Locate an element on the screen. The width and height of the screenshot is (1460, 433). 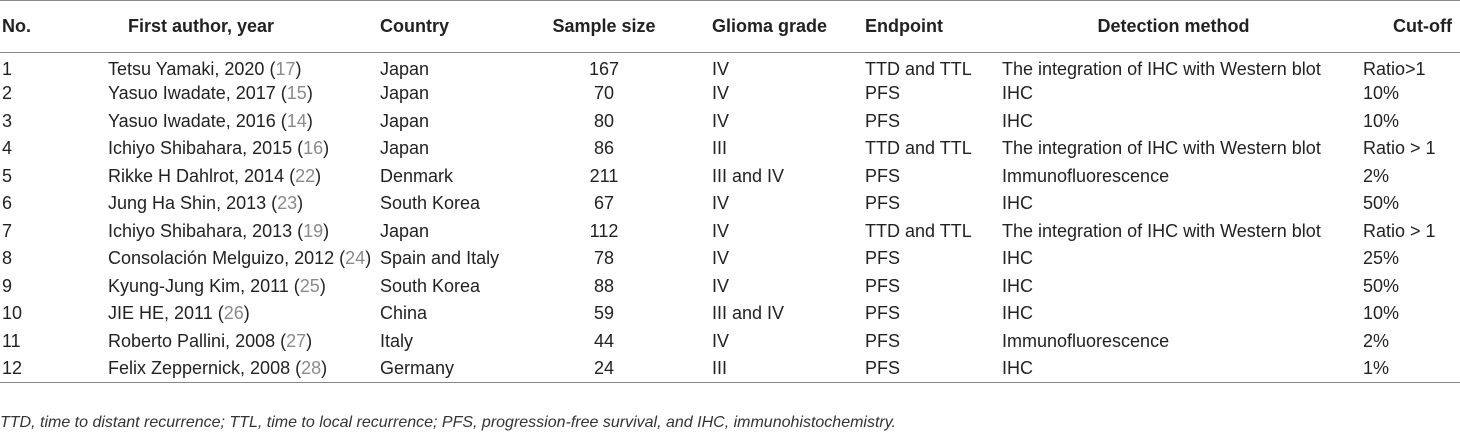
cell-author: Kyung-Jung Kim, 2011 (25) is located at coordinates (217, 285).